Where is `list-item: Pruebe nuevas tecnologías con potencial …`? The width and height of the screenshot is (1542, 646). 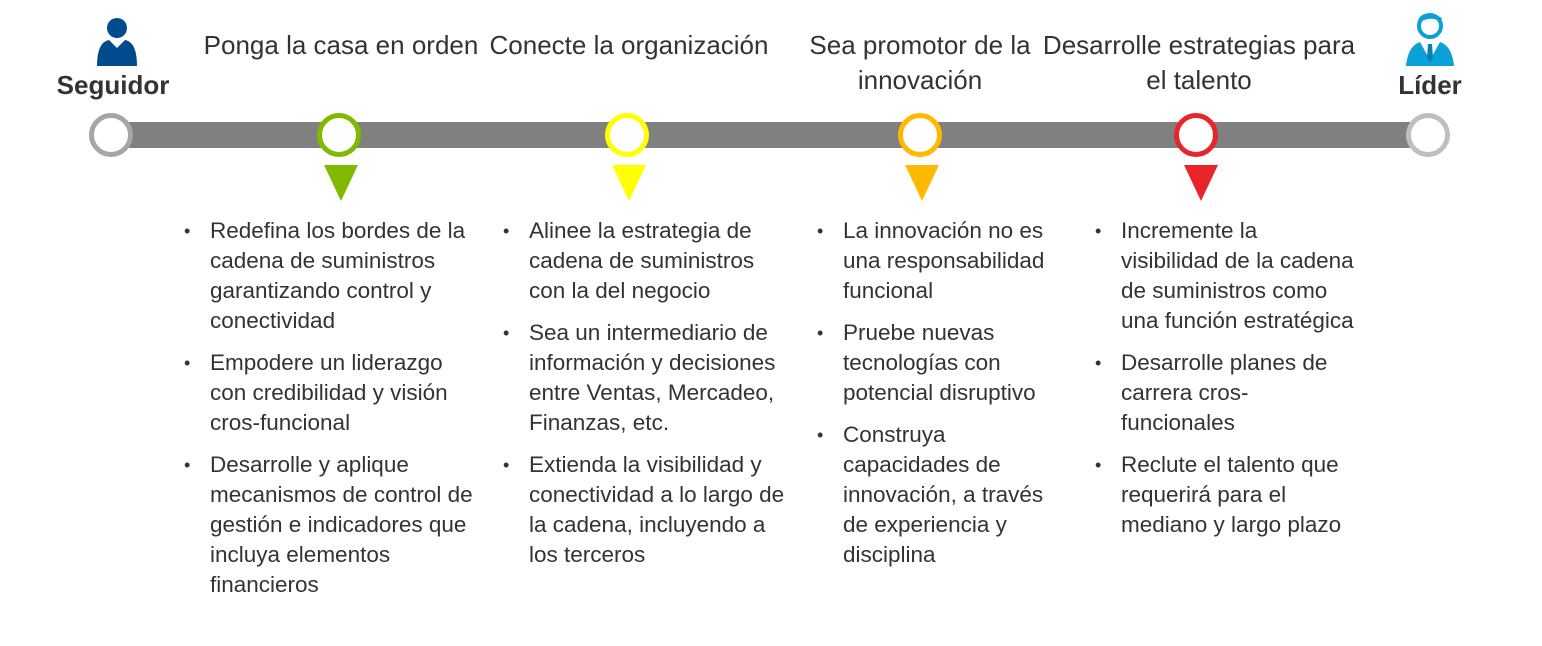
list-item: Pruebe nuevas tecnologías con potencial … is located at coordinates (942, 363).